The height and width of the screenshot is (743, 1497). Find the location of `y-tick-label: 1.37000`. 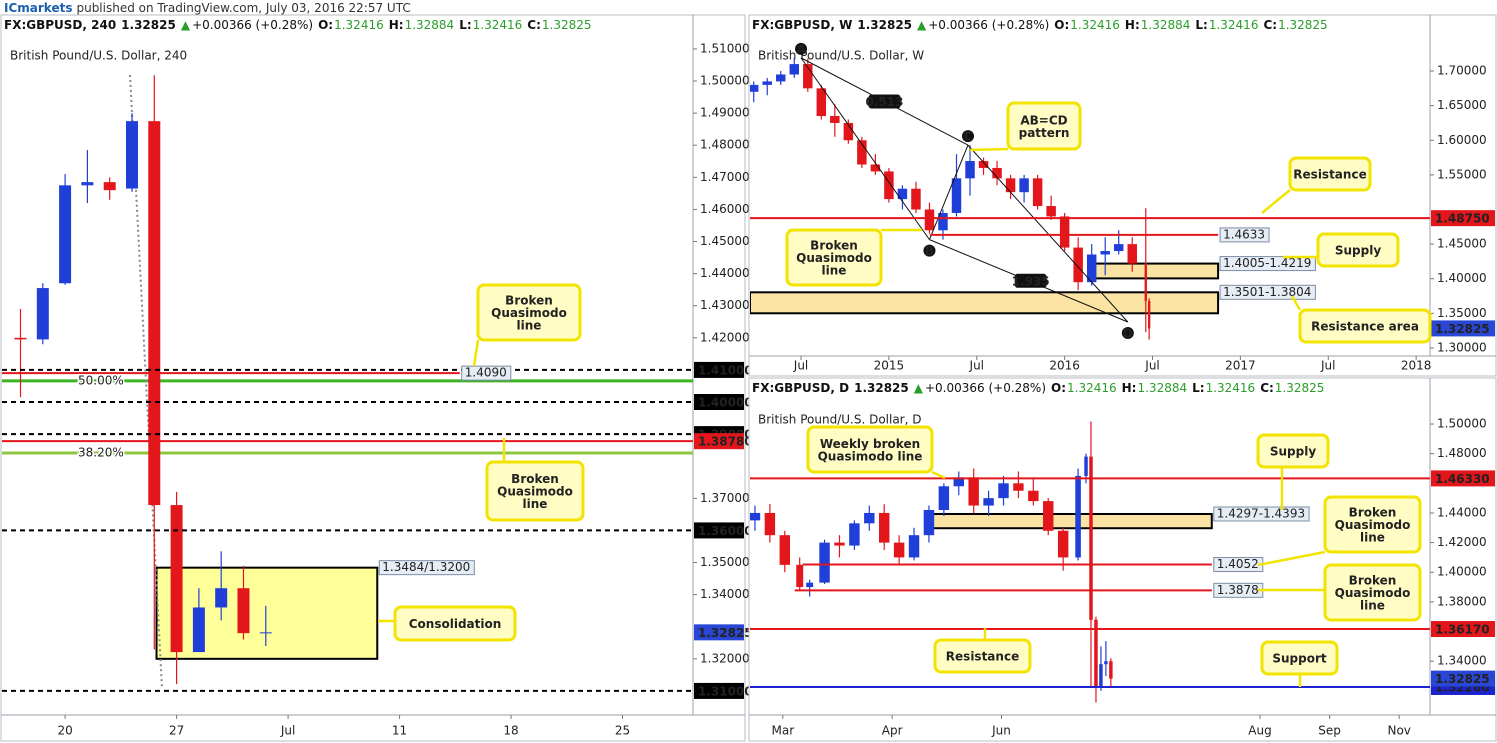

y-tick-label: 1.37000 is located at coordinates (725, 498).